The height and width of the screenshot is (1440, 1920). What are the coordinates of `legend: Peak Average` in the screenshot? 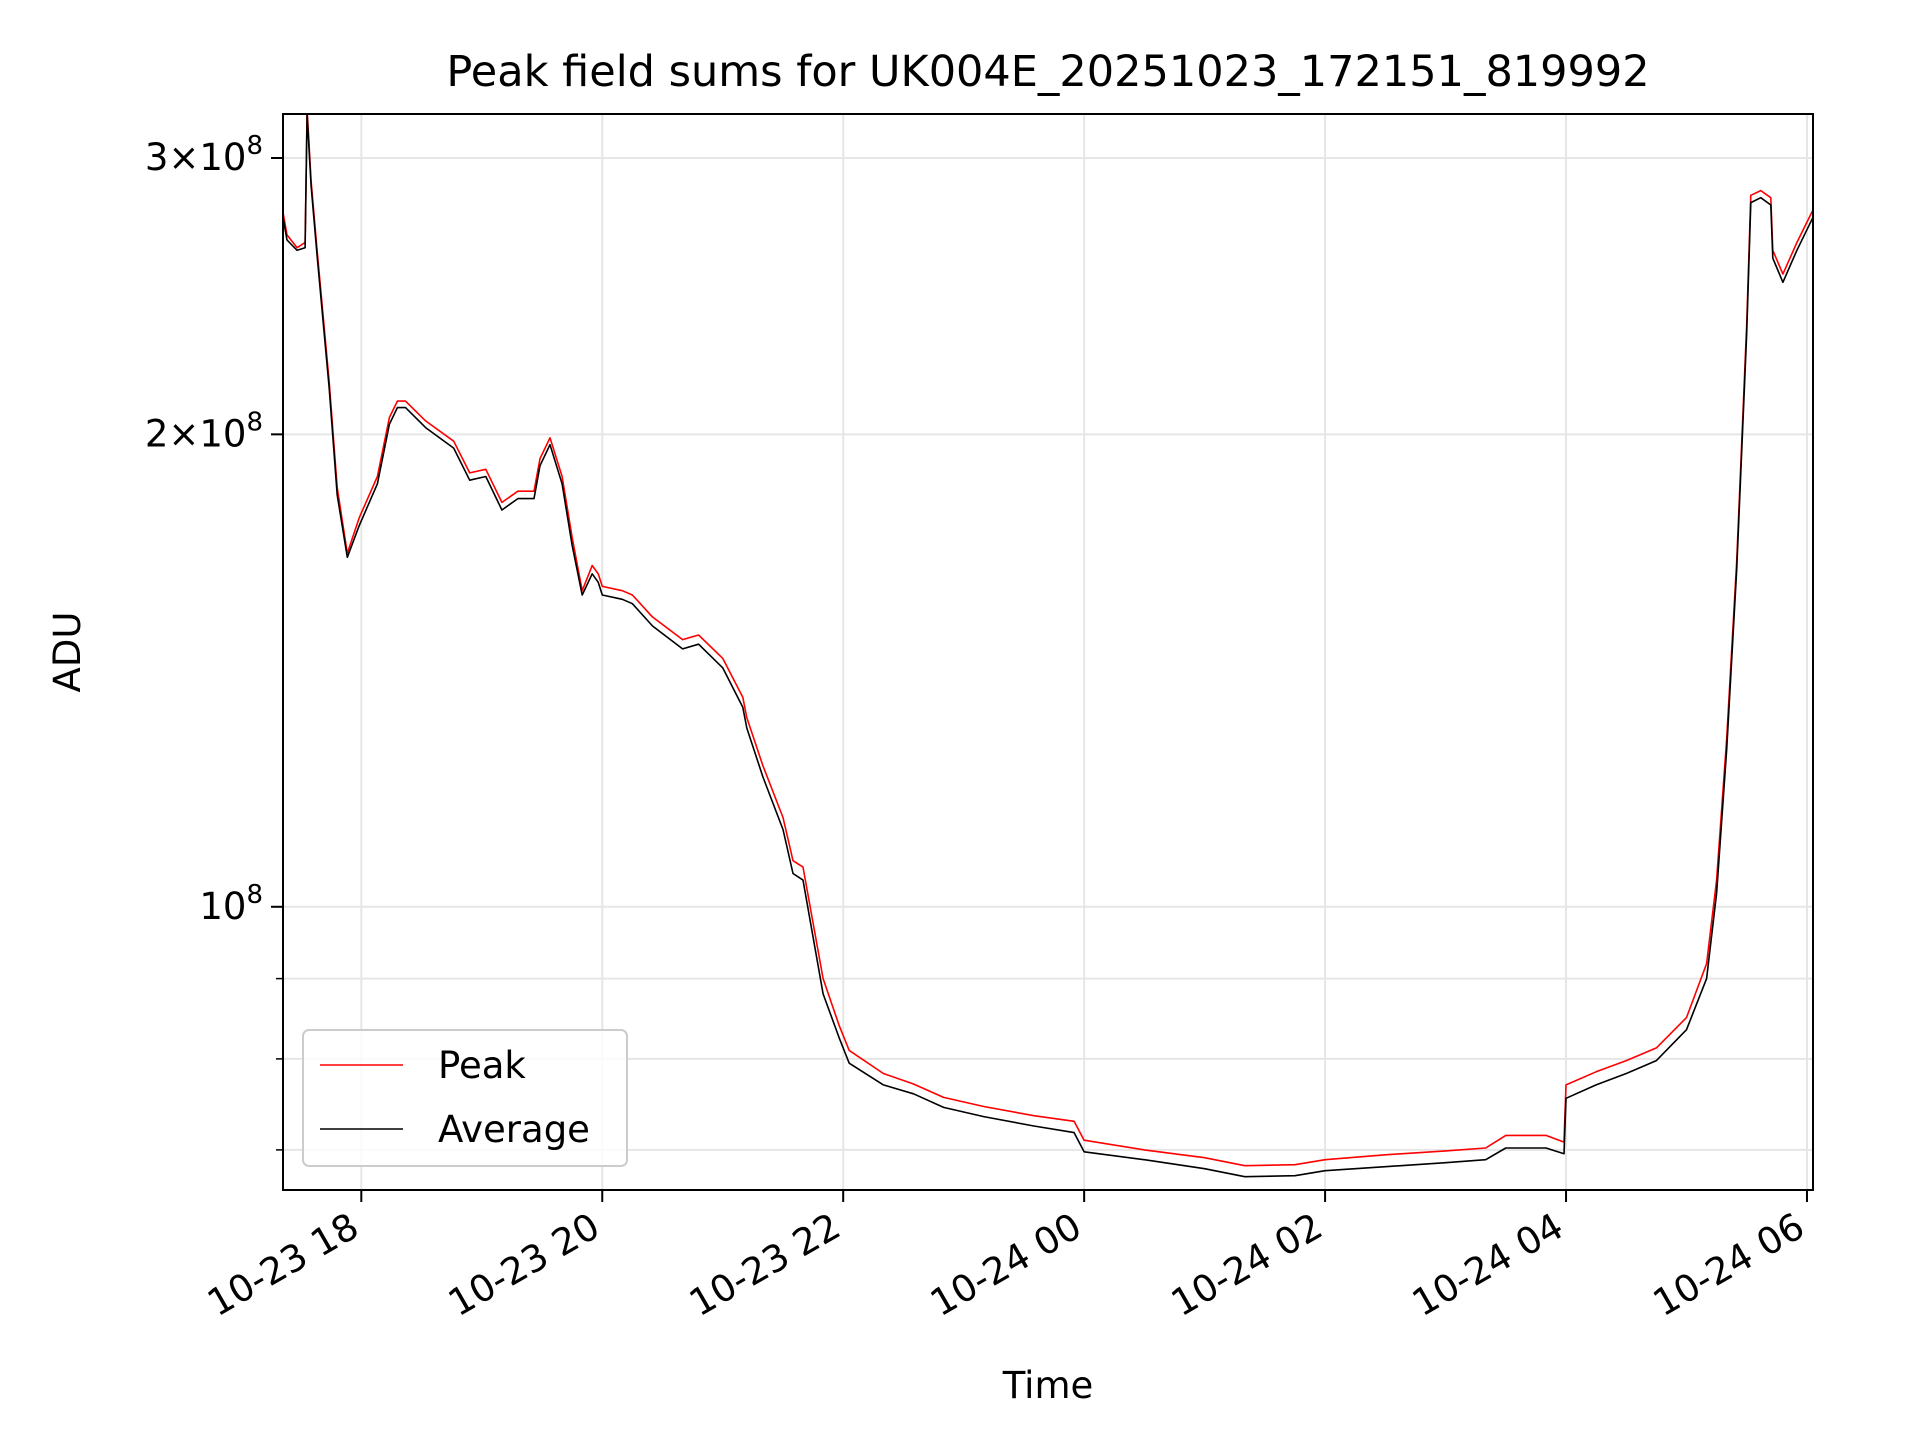 It's located at (465, 1098).